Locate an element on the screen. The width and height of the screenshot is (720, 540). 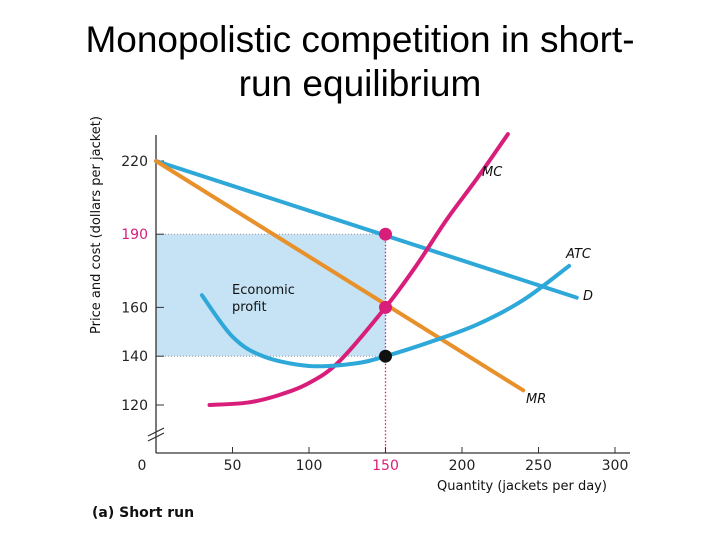
y-tick-label: 220 is located at coordinates (134, 162).